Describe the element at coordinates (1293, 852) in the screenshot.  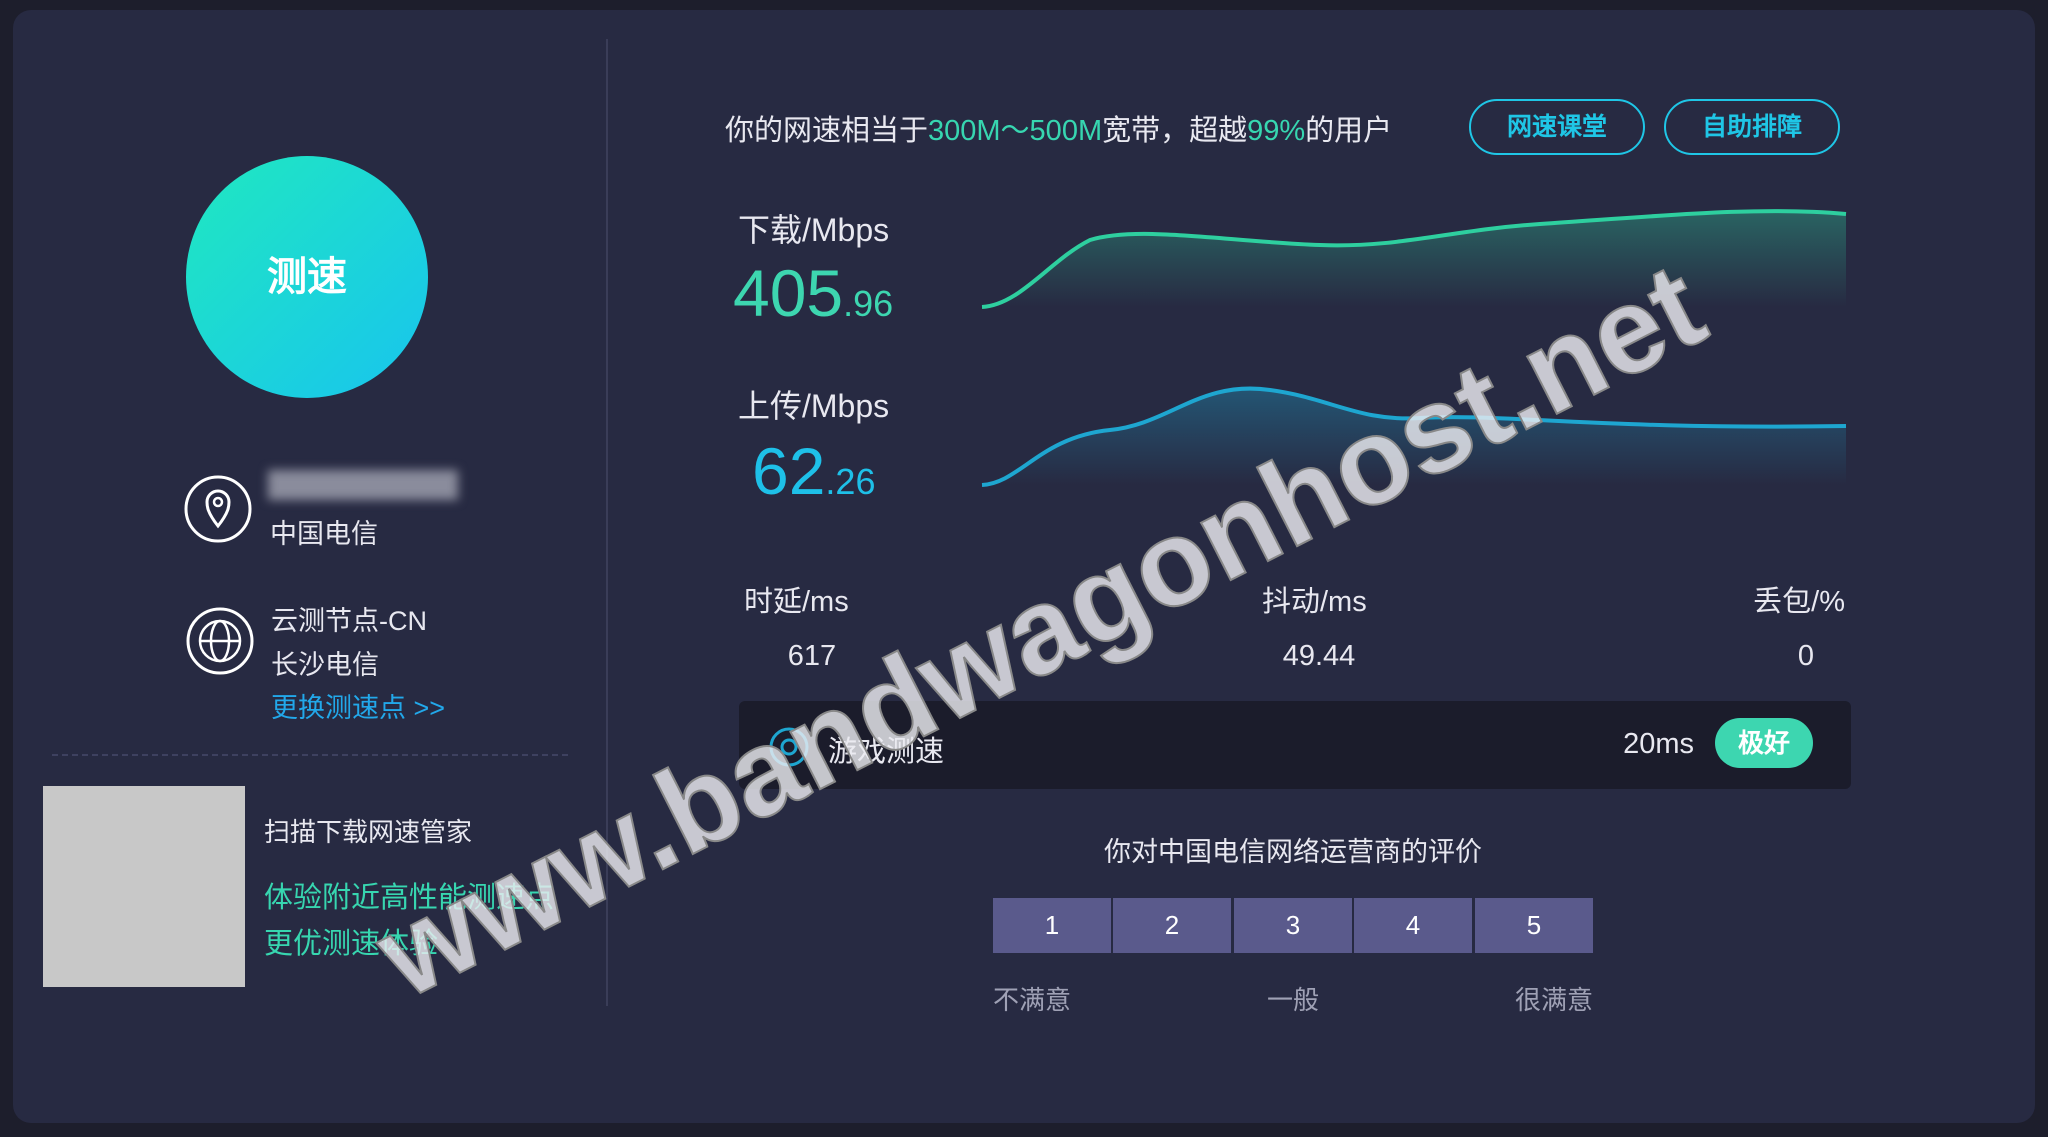
I see `rating-title: 你对中国电信网络运营商的评价` at that location.